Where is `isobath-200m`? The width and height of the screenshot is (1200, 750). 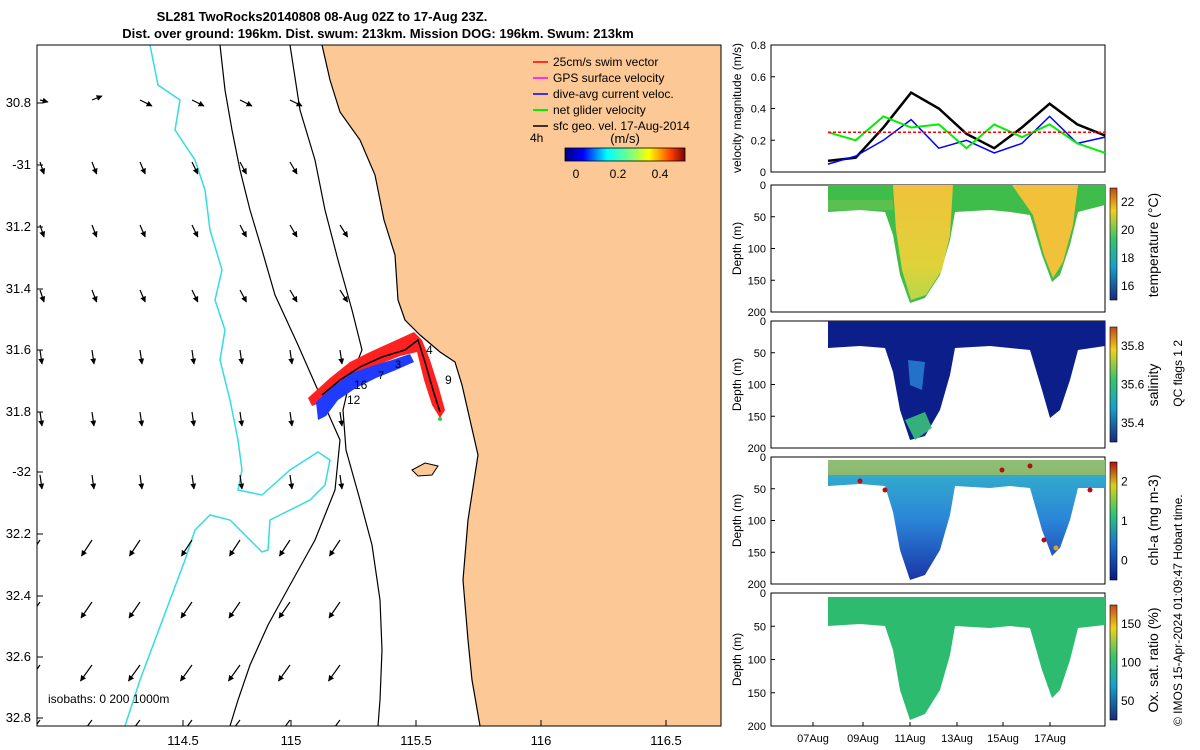 isobath-200m is located at coordinates (336, 385).